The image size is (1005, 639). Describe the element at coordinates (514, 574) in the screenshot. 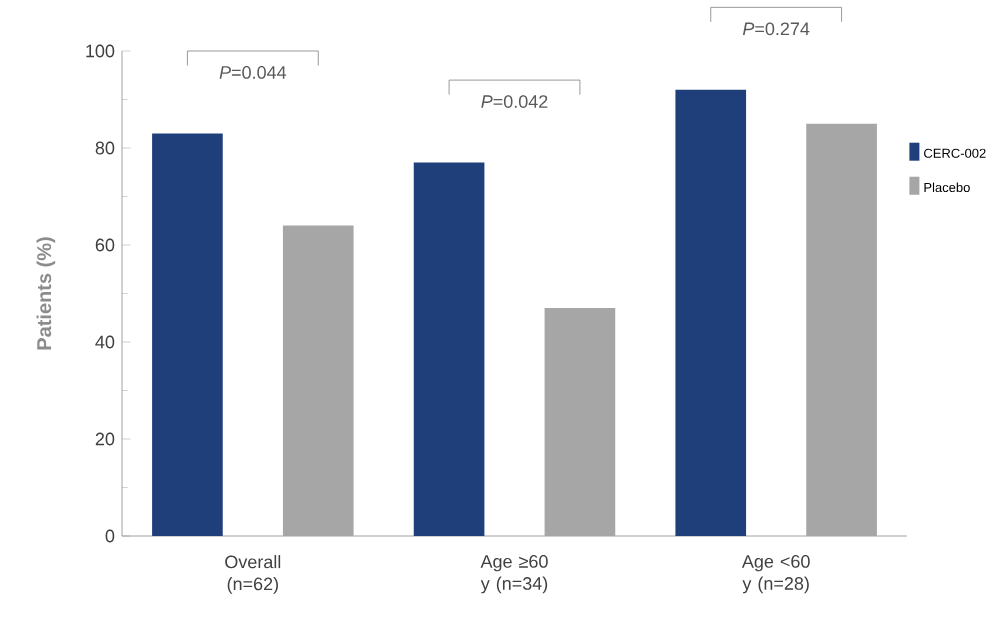

I see `x-tick-label: Age ≥60 y (n=34)` at that location.